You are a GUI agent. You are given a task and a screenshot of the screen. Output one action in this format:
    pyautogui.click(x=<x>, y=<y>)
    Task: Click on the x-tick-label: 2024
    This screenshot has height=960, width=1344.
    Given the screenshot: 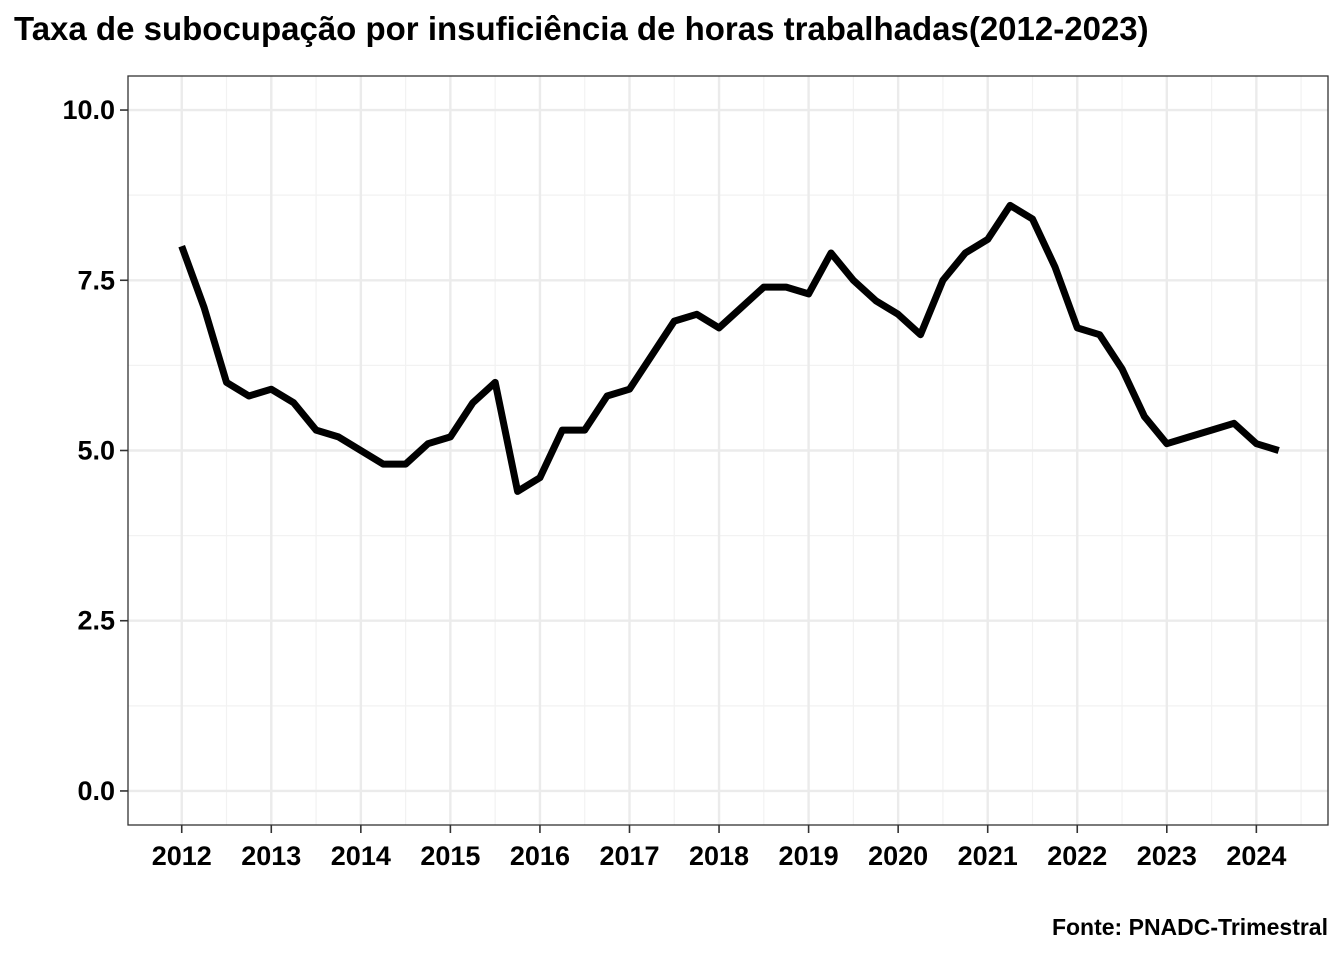 What is the action you would take?
    pyautogui.click(x=1256, y=856)
    